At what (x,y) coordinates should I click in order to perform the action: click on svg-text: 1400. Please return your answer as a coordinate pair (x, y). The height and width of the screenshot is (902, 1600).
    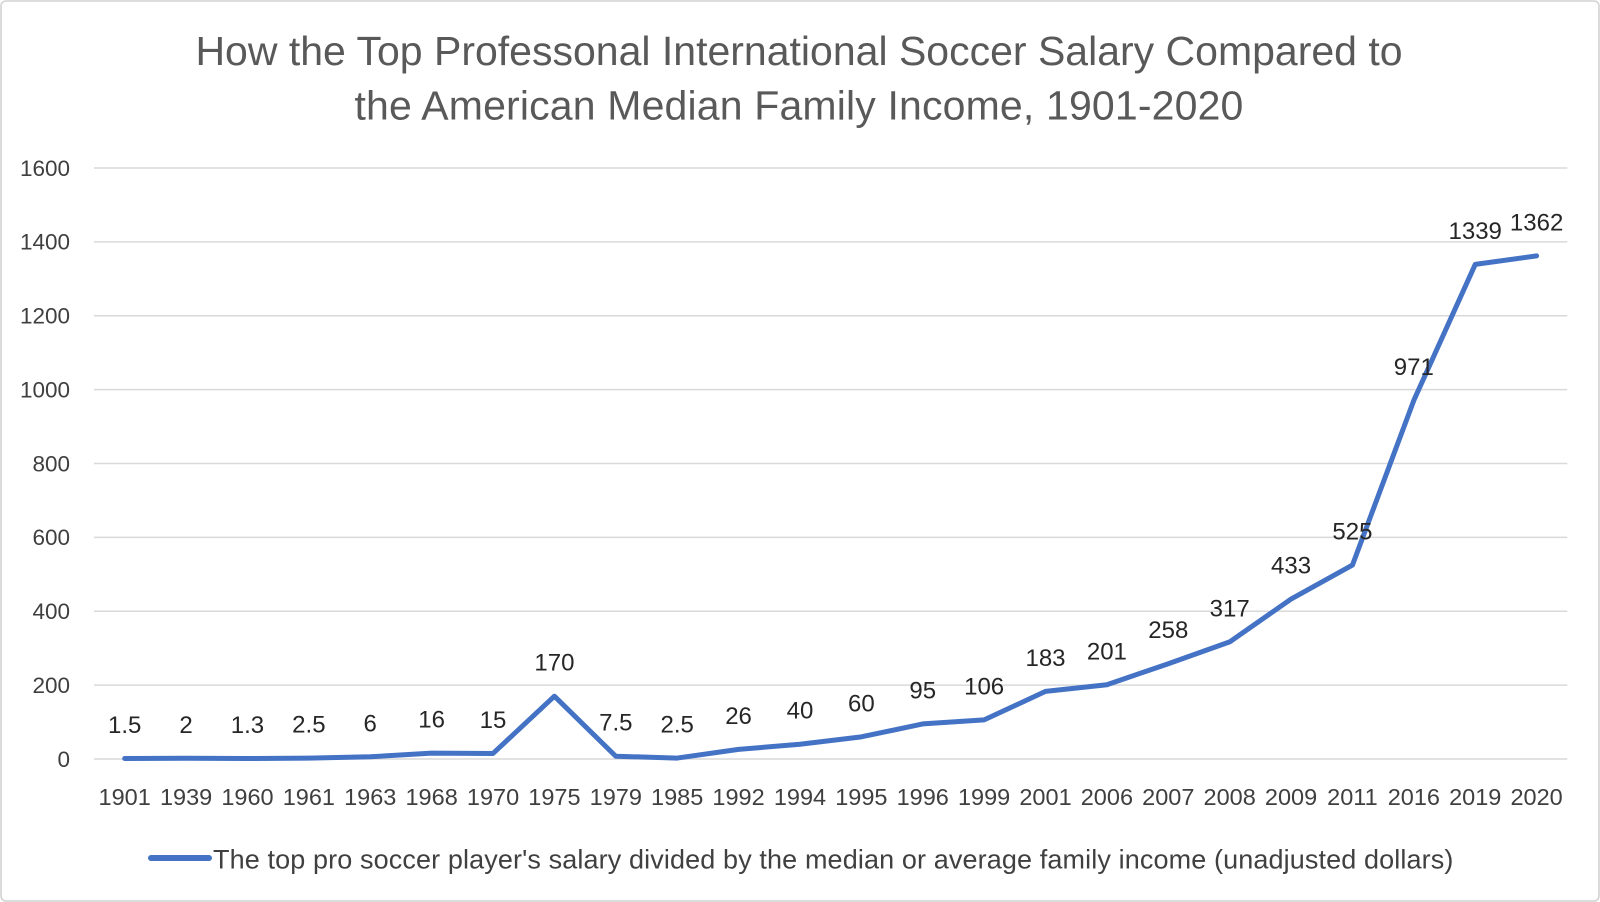
    Looking at the image, I should click on (45, 242).